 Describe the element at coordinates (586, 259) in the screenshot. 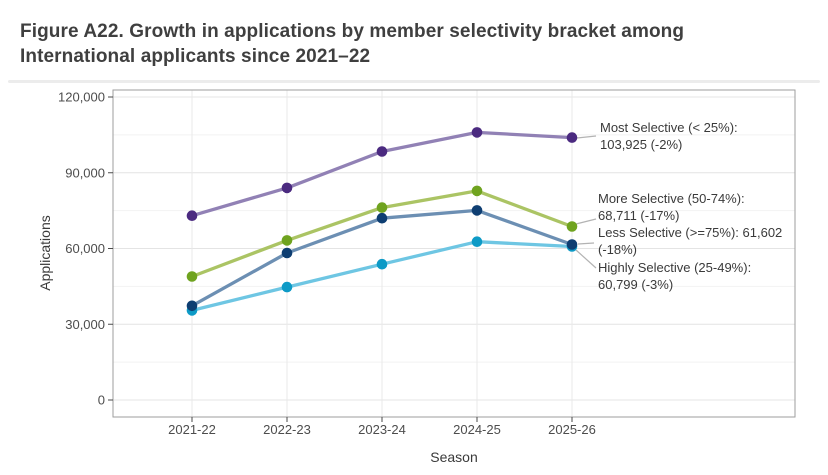

I see `annotation-leader-highly-selective` at that location.